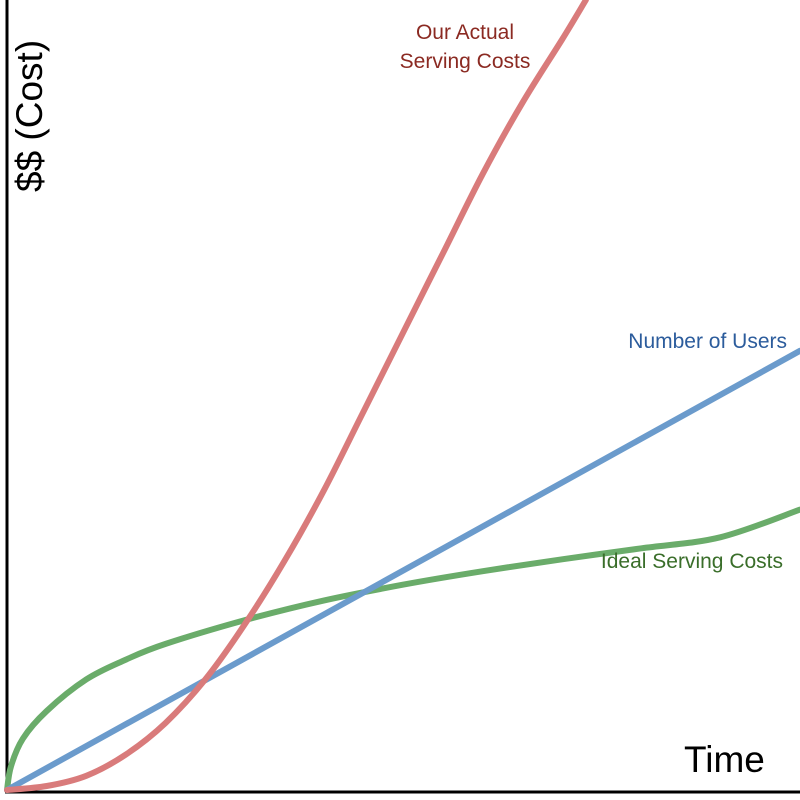  Describe the element at coordinates (29, 116) in the screenshot. I see `y-axis-label: $$ (Cost)` at that location.